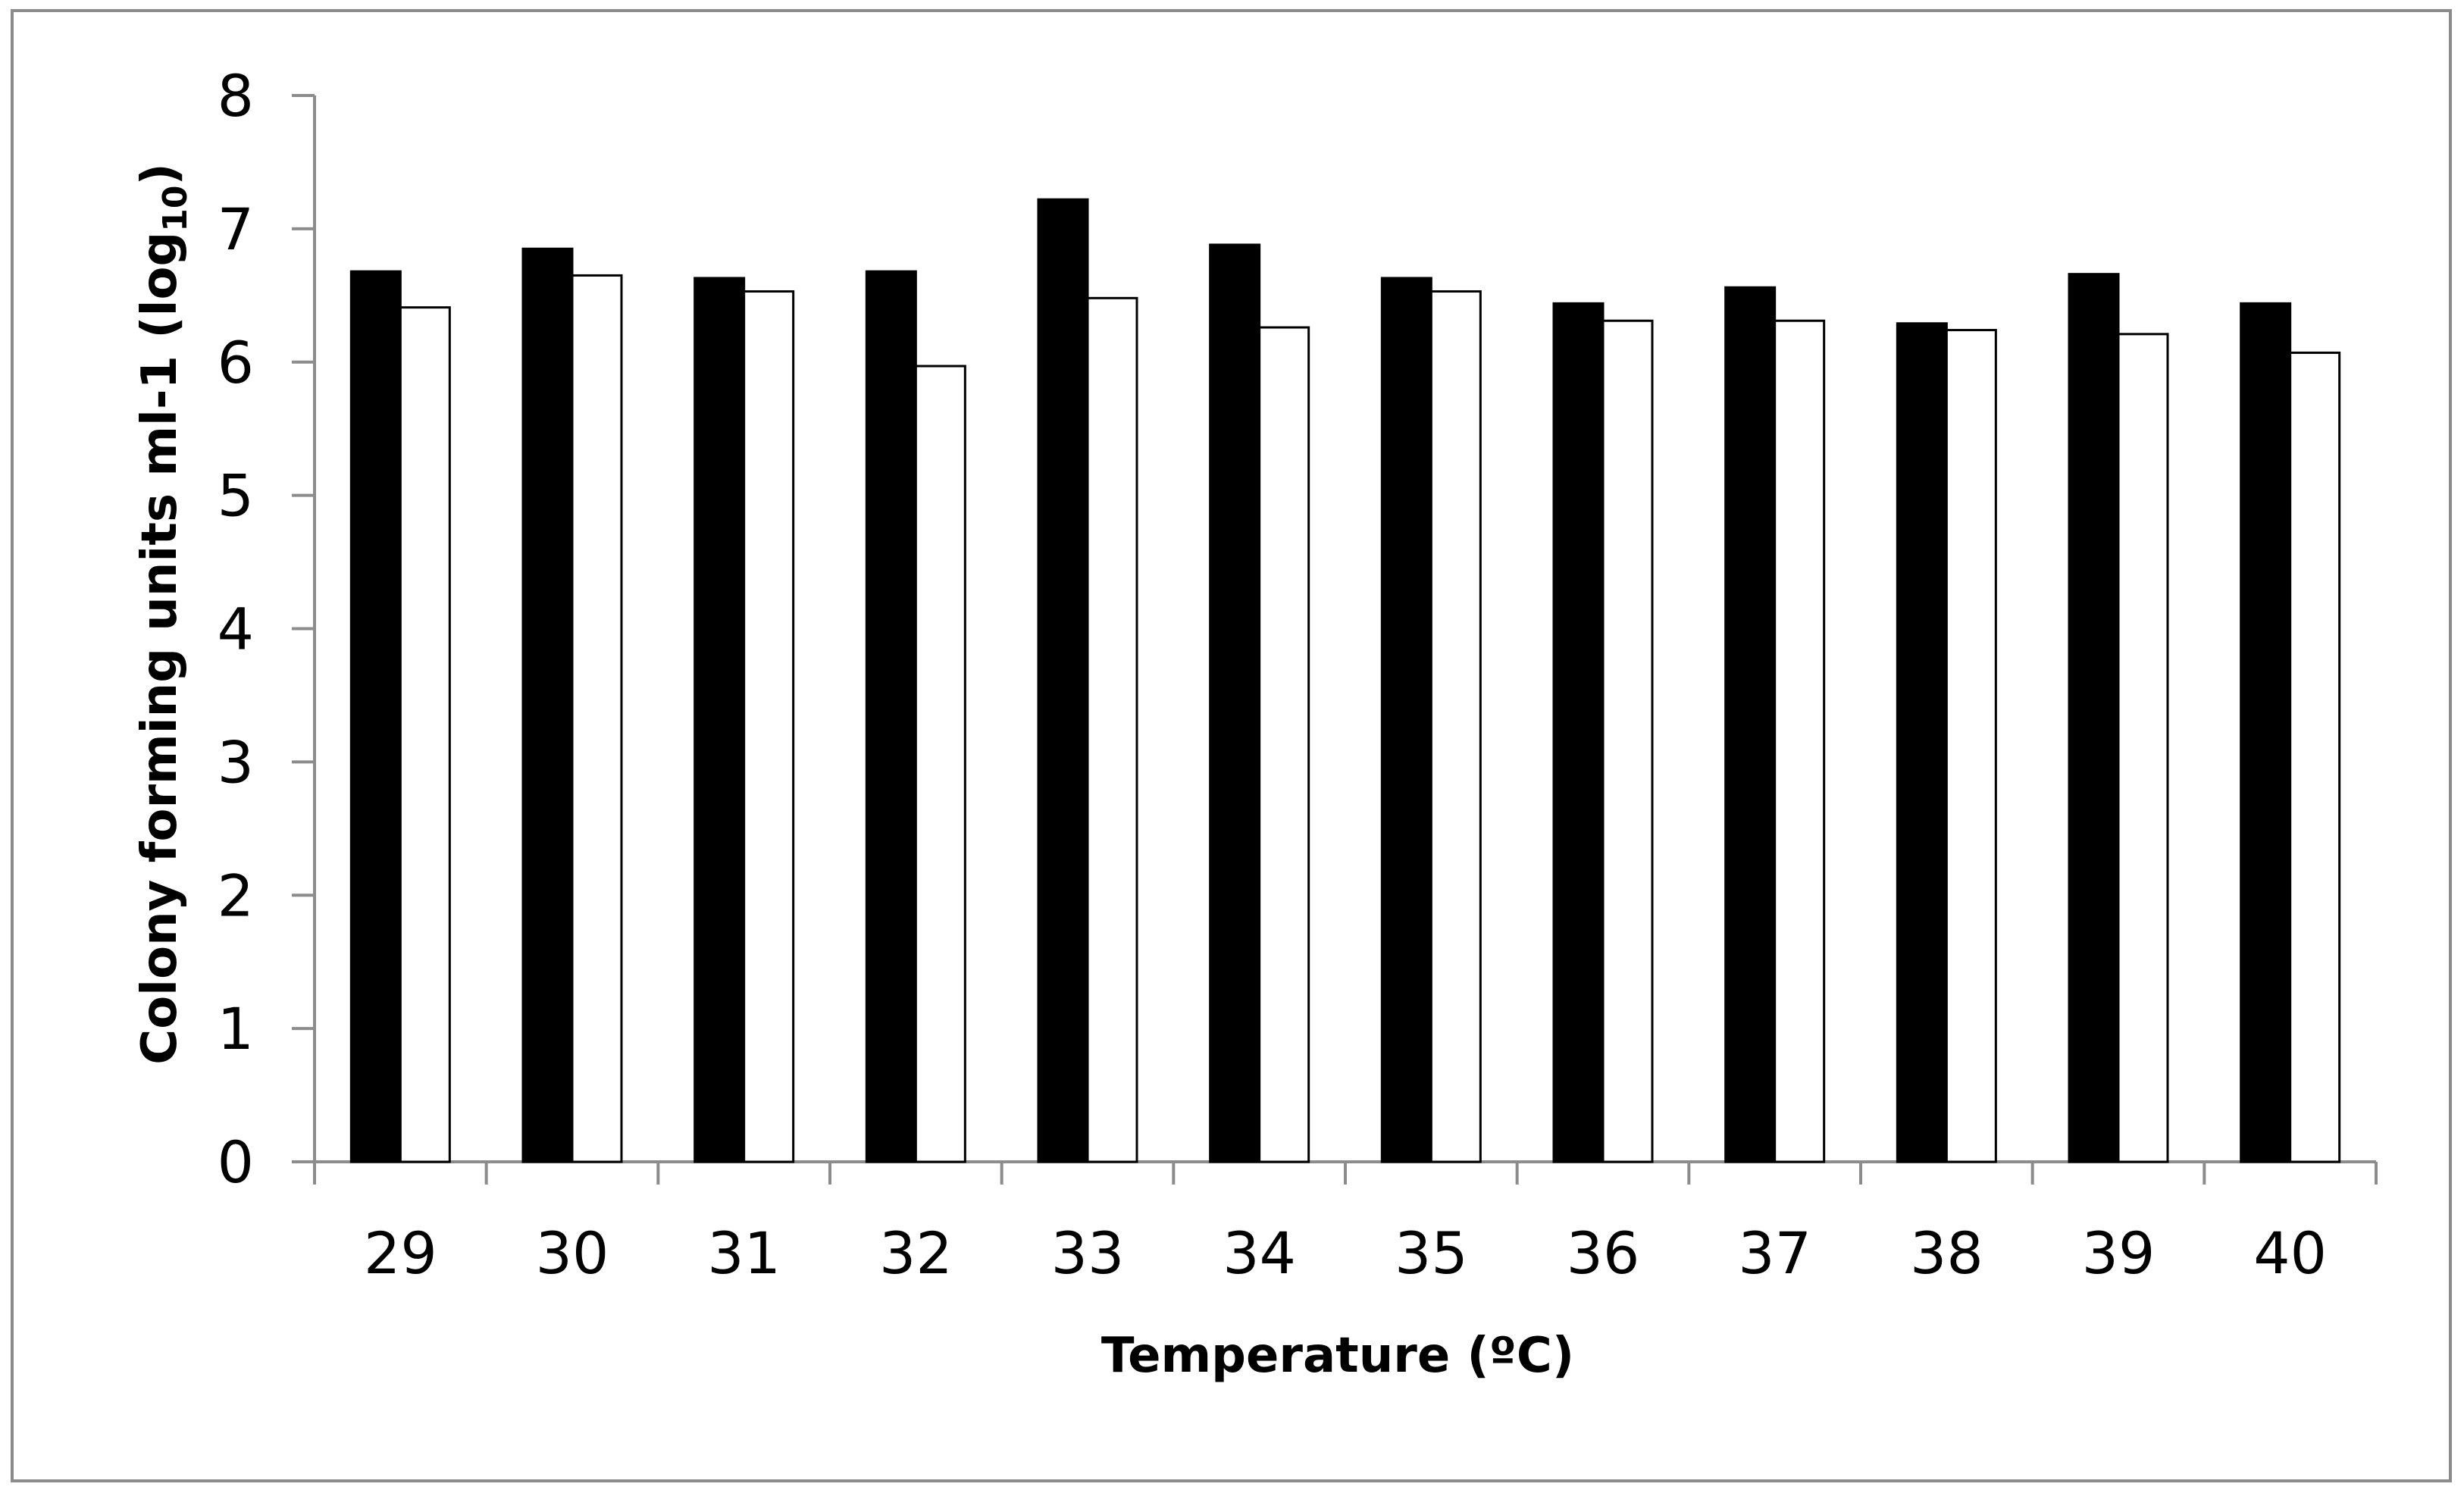 This screenshot has height=1493, width=2464. What do you see at coordinates (236, 230) in the screenshot?
I see `y-tick-label: 7` at bounding box center [236, 230].